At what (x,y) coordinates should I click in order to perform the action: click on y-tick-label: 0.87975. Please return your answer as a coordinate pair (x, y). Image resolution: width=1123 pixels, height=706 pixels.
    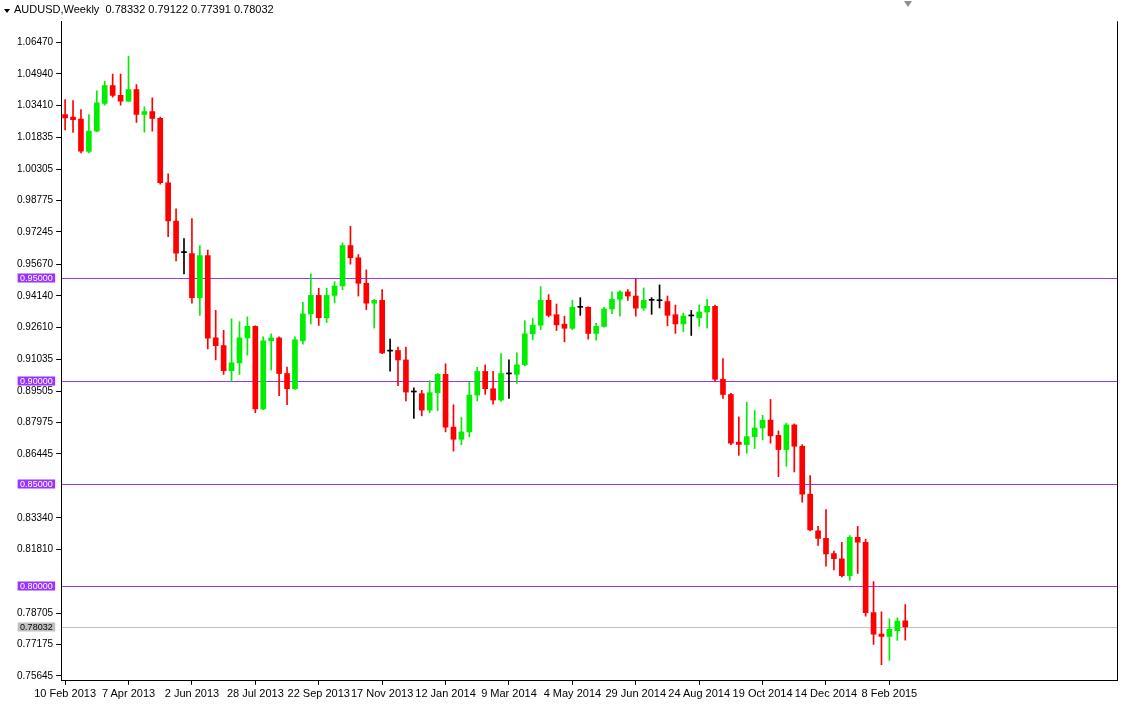
    Looking at the image, I should click on (35, 422).